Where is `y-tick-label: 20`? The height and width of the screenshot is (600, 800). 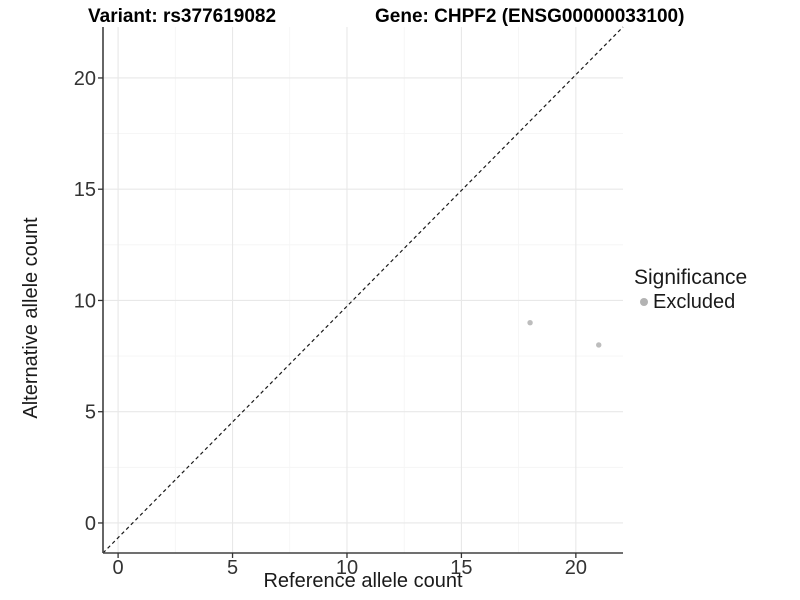 y-tick-label: 20 is located at coordinates (85, 79).